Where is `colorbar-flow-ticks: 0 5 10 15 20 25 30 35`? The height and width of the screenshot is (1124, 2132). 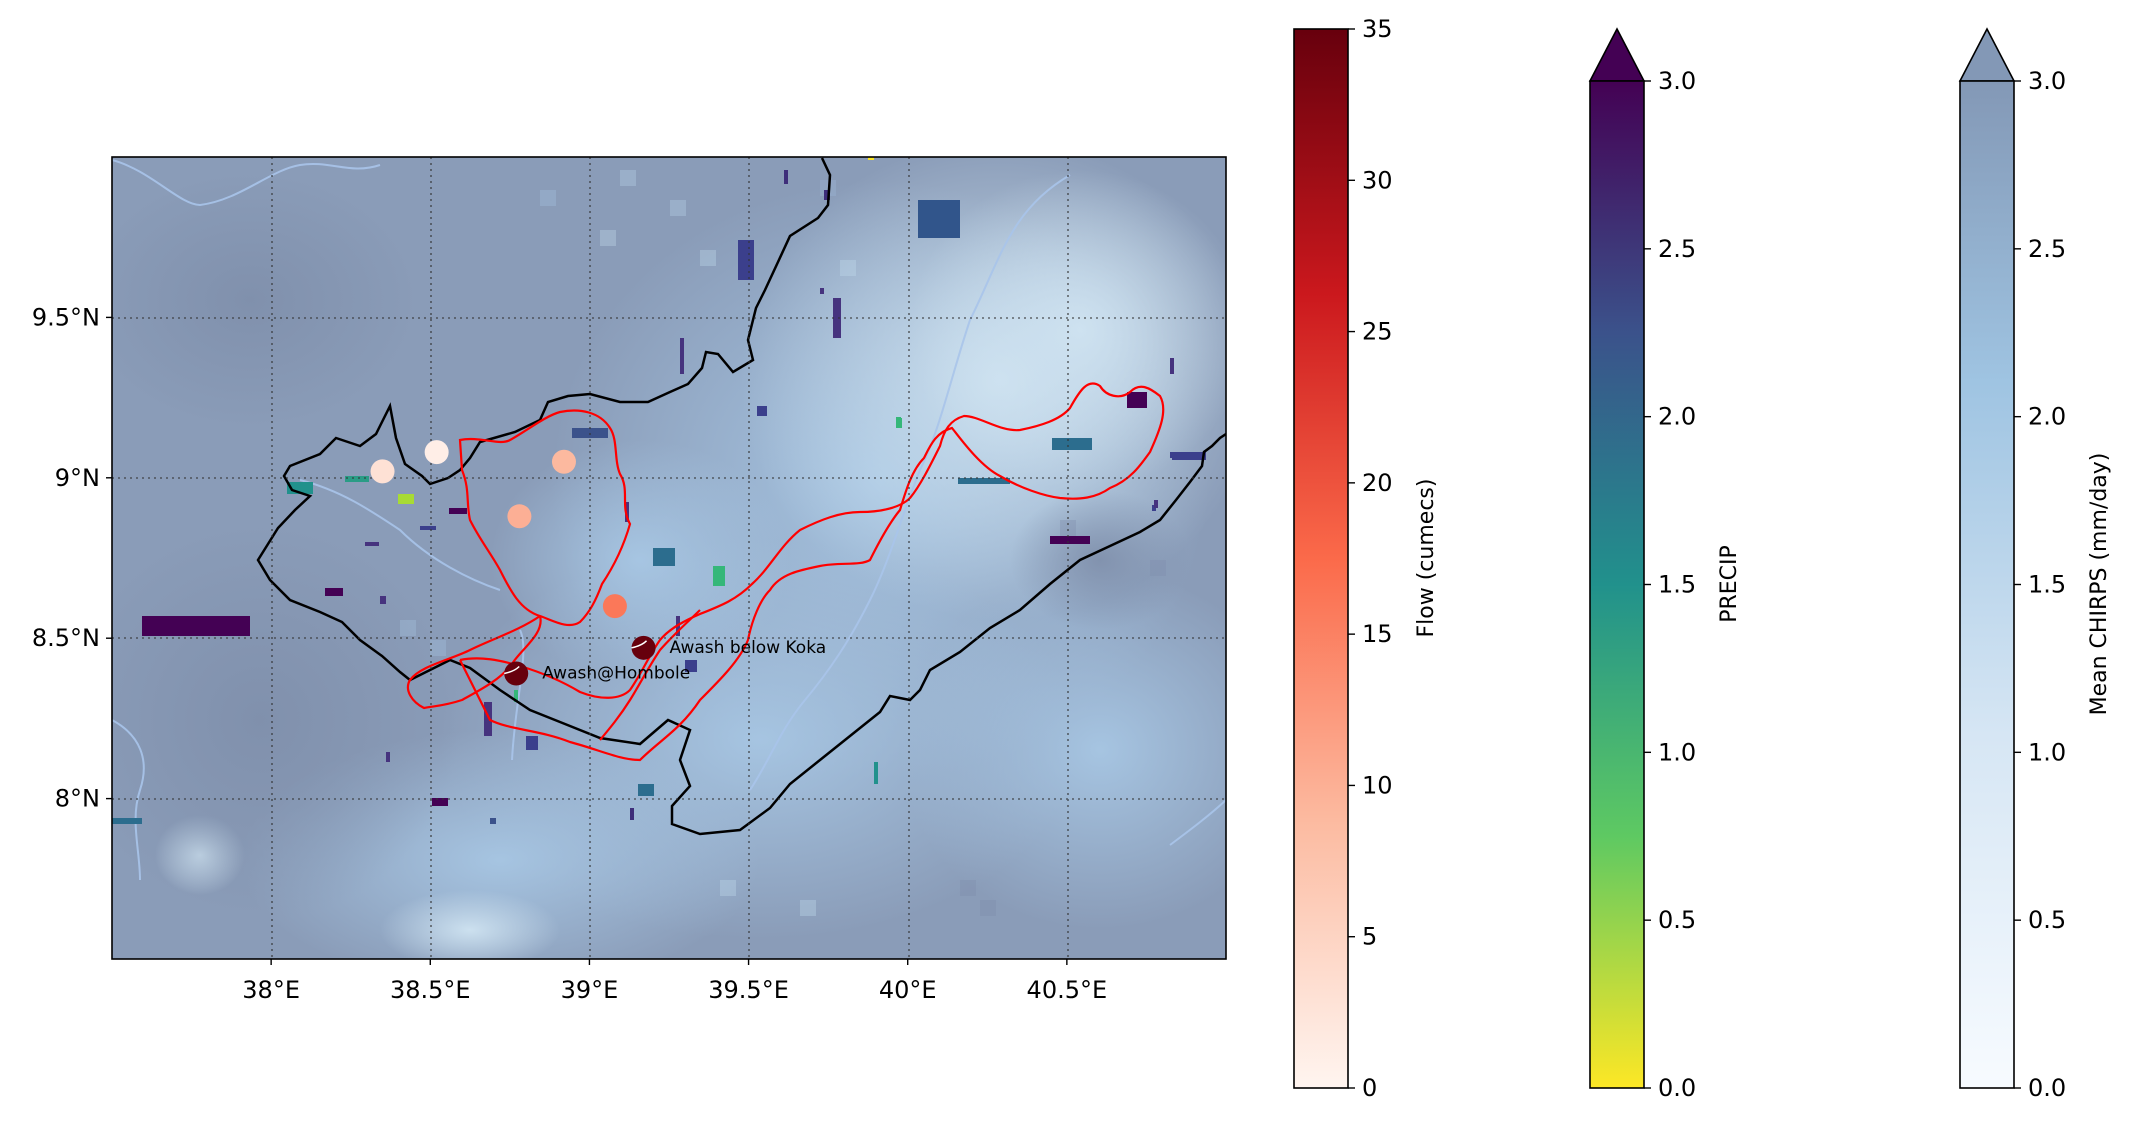 colorbar-flow-ticks: 0 5 10 15 20 25 30 35 is located at coordinates (1370, 558).